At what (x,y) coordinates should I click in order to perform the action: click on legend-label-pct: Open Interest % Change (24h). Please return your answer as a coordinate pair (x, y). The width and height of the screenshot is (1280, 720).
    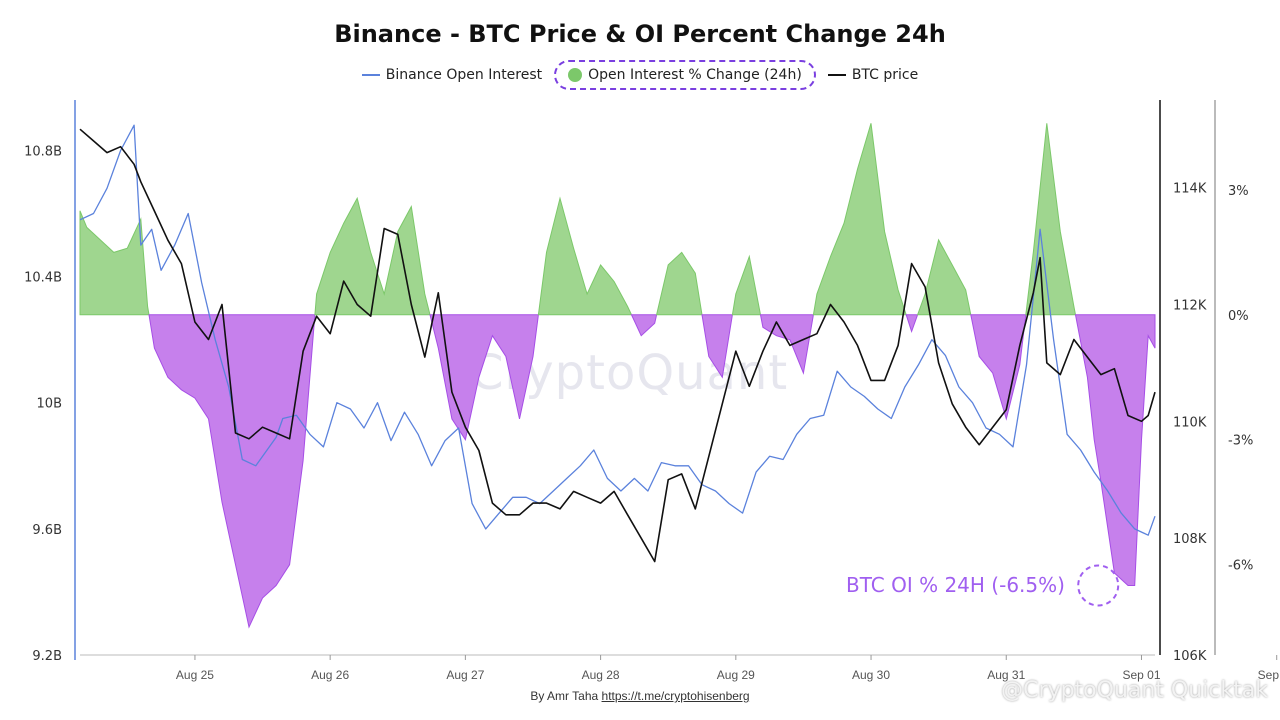
    Looking at the image, I should click on (695, 75).